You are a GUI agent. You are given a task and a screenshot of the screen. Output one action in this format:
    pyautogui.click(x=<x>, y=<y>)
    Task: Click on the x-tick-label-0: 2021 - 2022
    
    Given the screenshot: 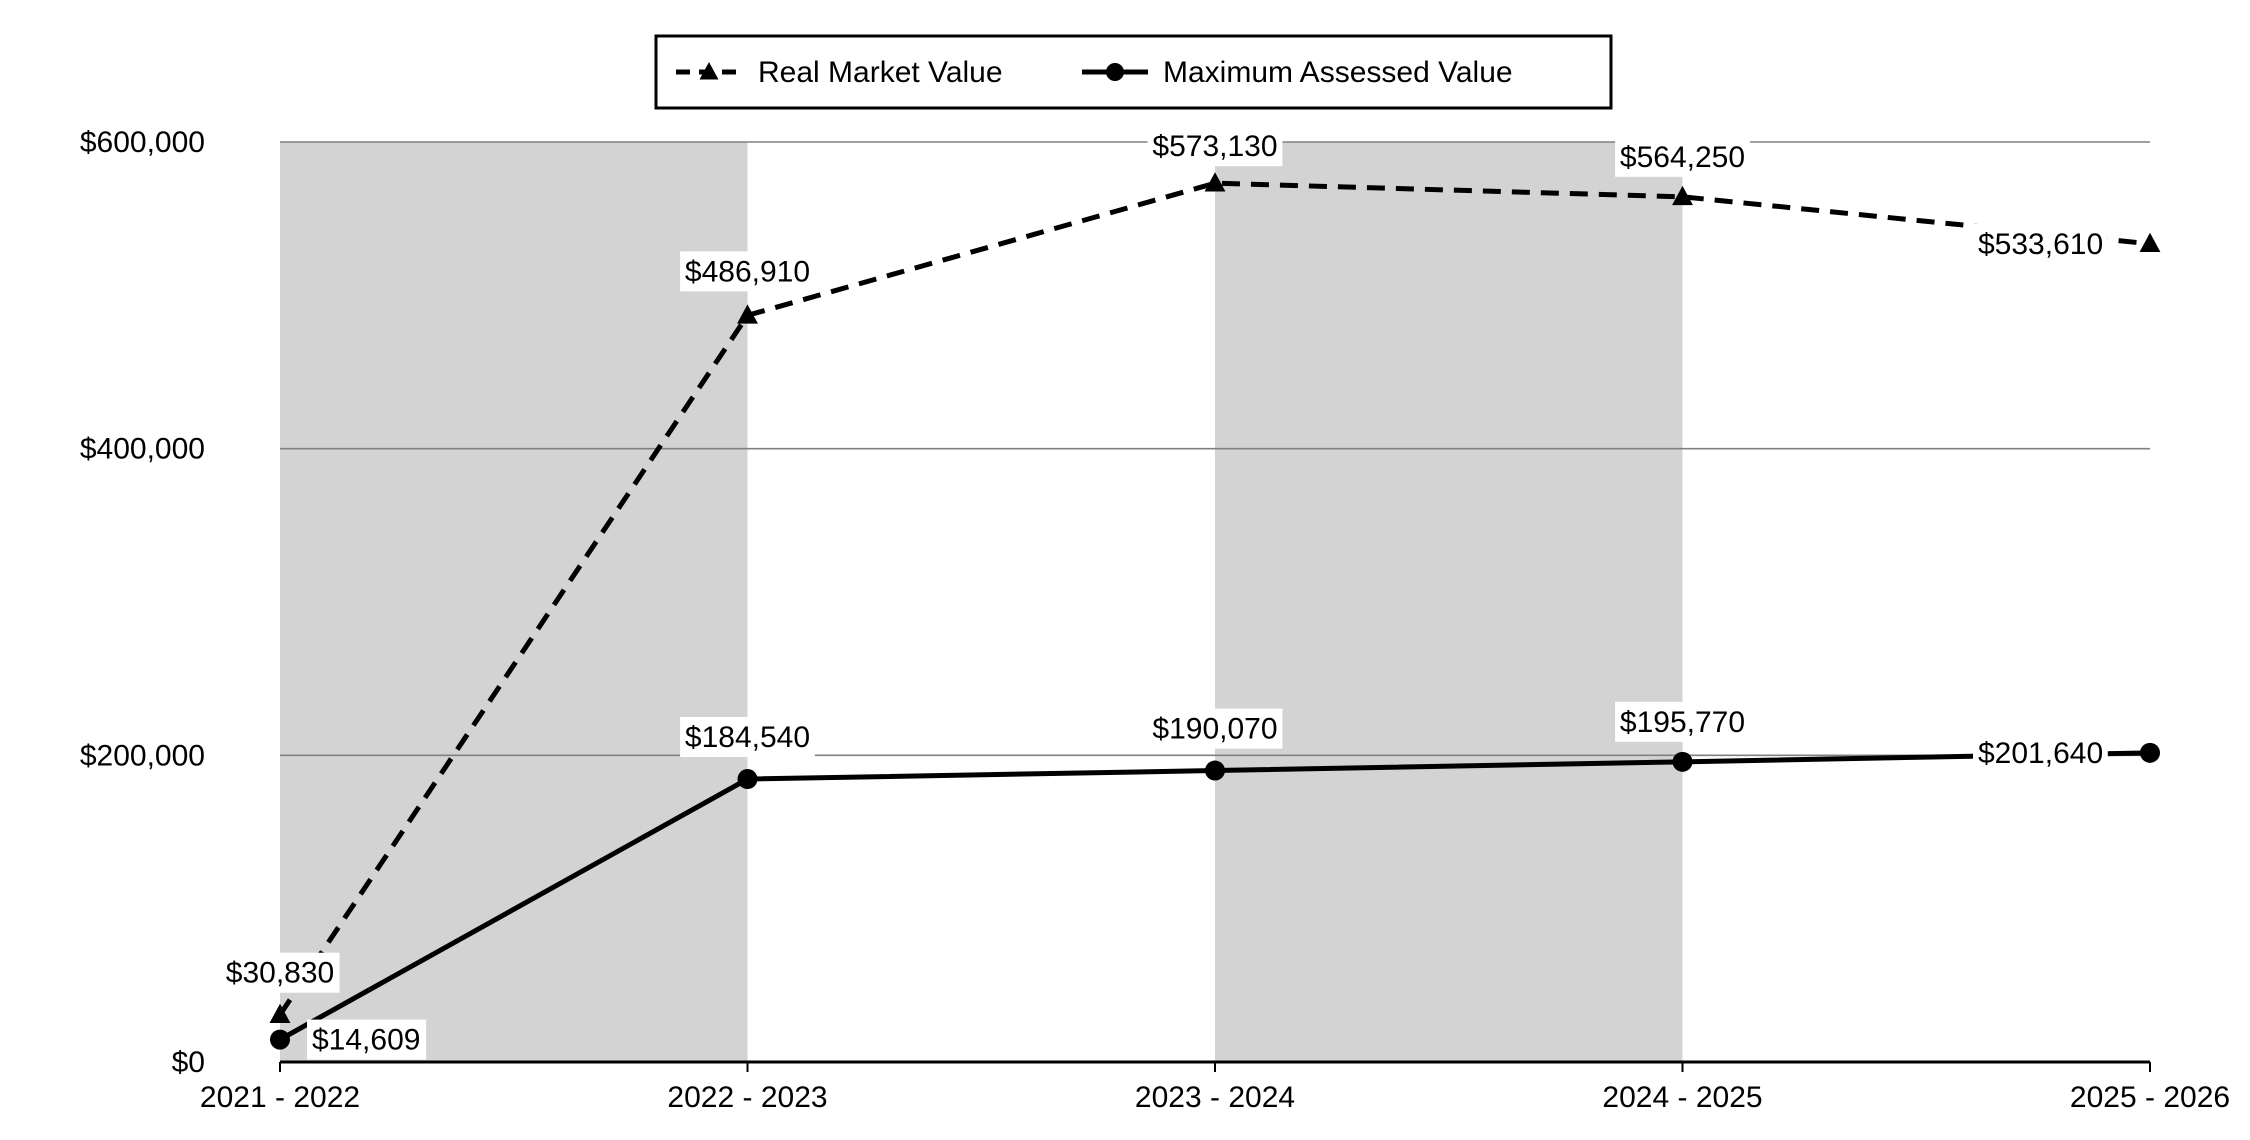 What is the action you would take?
    pyautogui.click(x=280, y=1097)
    